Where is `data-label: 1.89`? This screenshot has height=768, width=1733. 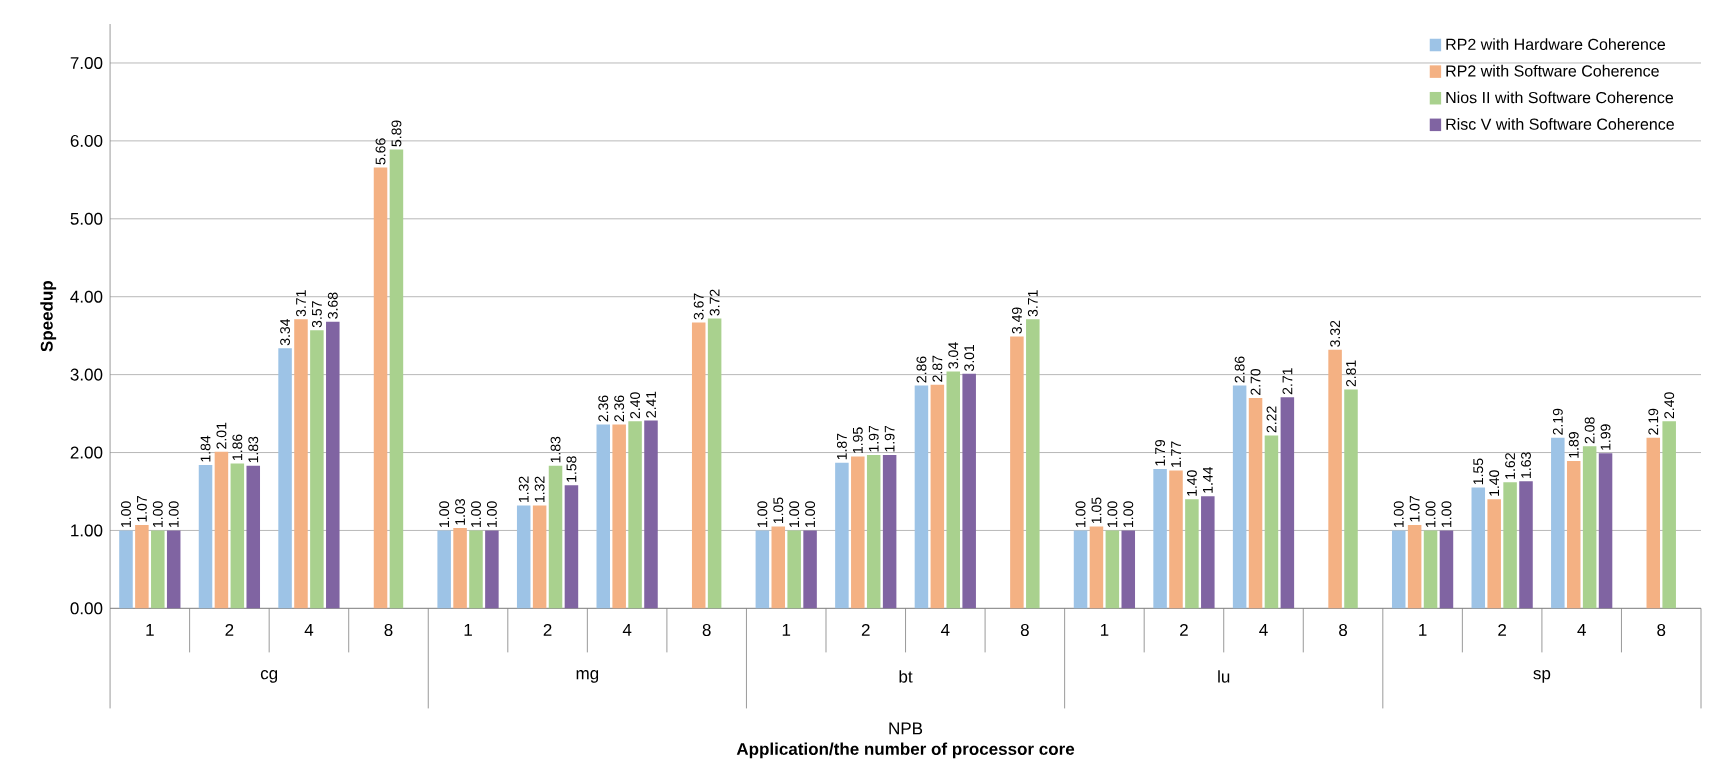 data-label: 1.89 is located at coordinates (1573, 444).